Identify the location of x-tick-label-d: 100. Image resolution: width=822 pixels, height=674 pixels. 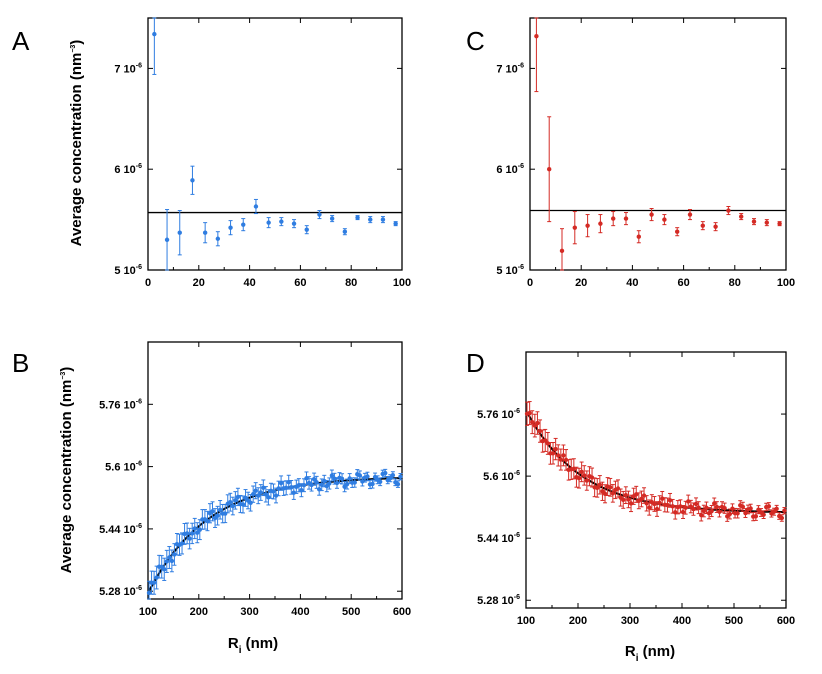
(526, 621).